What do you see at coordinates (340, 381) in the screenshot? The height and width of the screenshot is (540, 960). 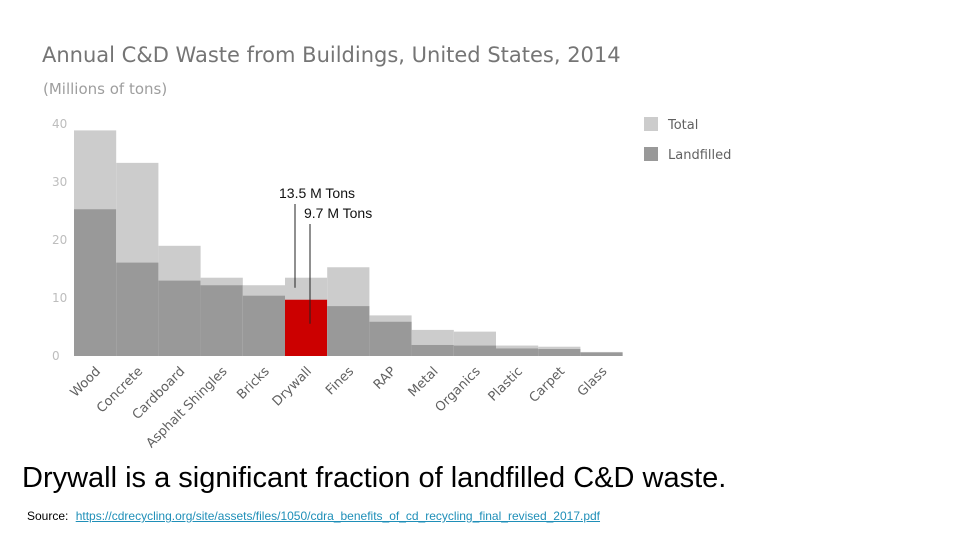 I see `x-tick-label: Fines` at bounding box center [340, 381].